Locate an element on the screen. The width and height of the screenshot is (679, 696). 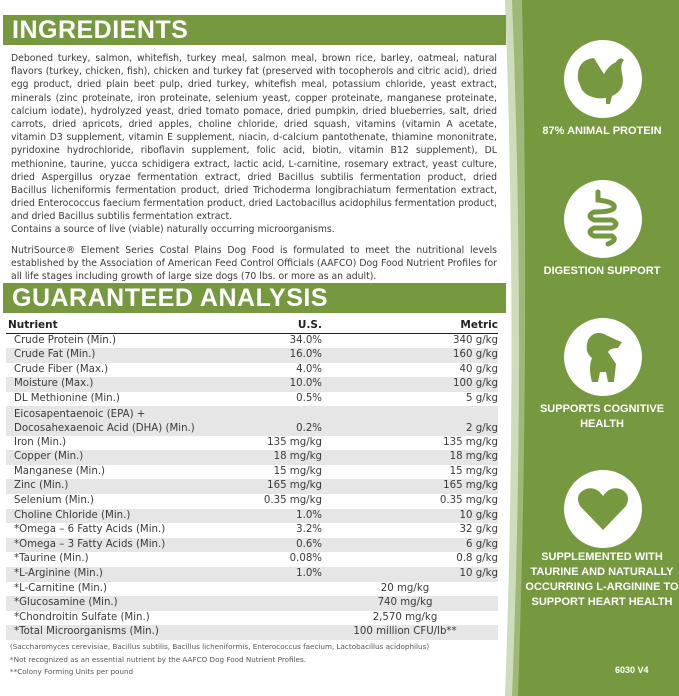
us-value: 3.2% is located at coordinates (309, 530).